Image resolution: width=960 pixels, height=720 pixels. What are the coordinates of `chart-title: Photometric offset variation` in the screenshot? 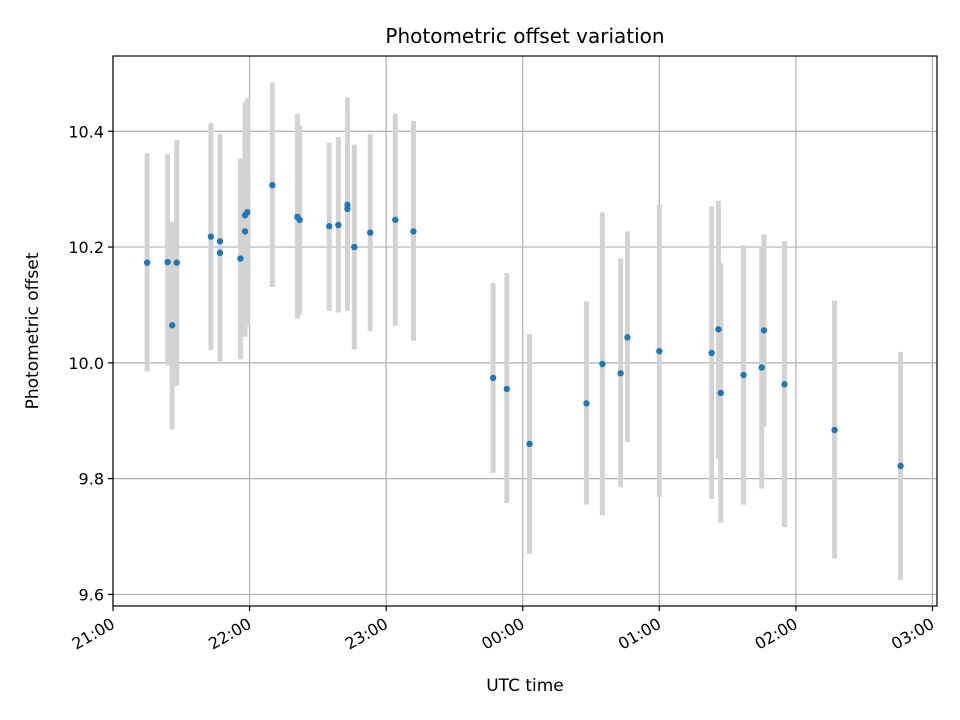 It's located at (524, 36).